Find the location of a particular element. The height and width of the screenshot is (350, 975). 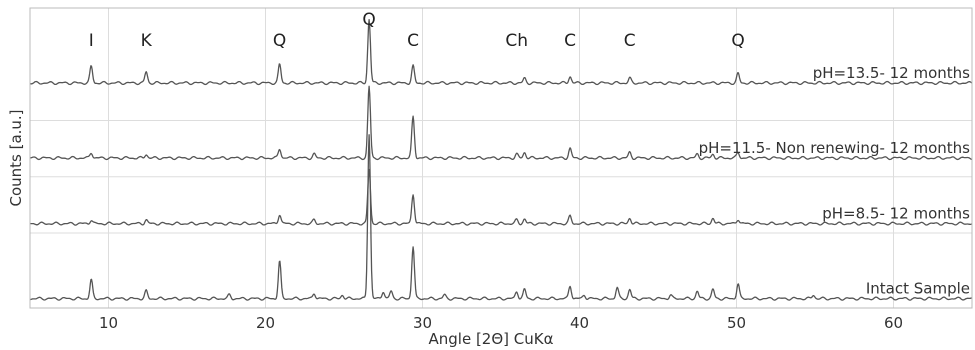

phase-label: Ch is located at coordinates (516, 41).